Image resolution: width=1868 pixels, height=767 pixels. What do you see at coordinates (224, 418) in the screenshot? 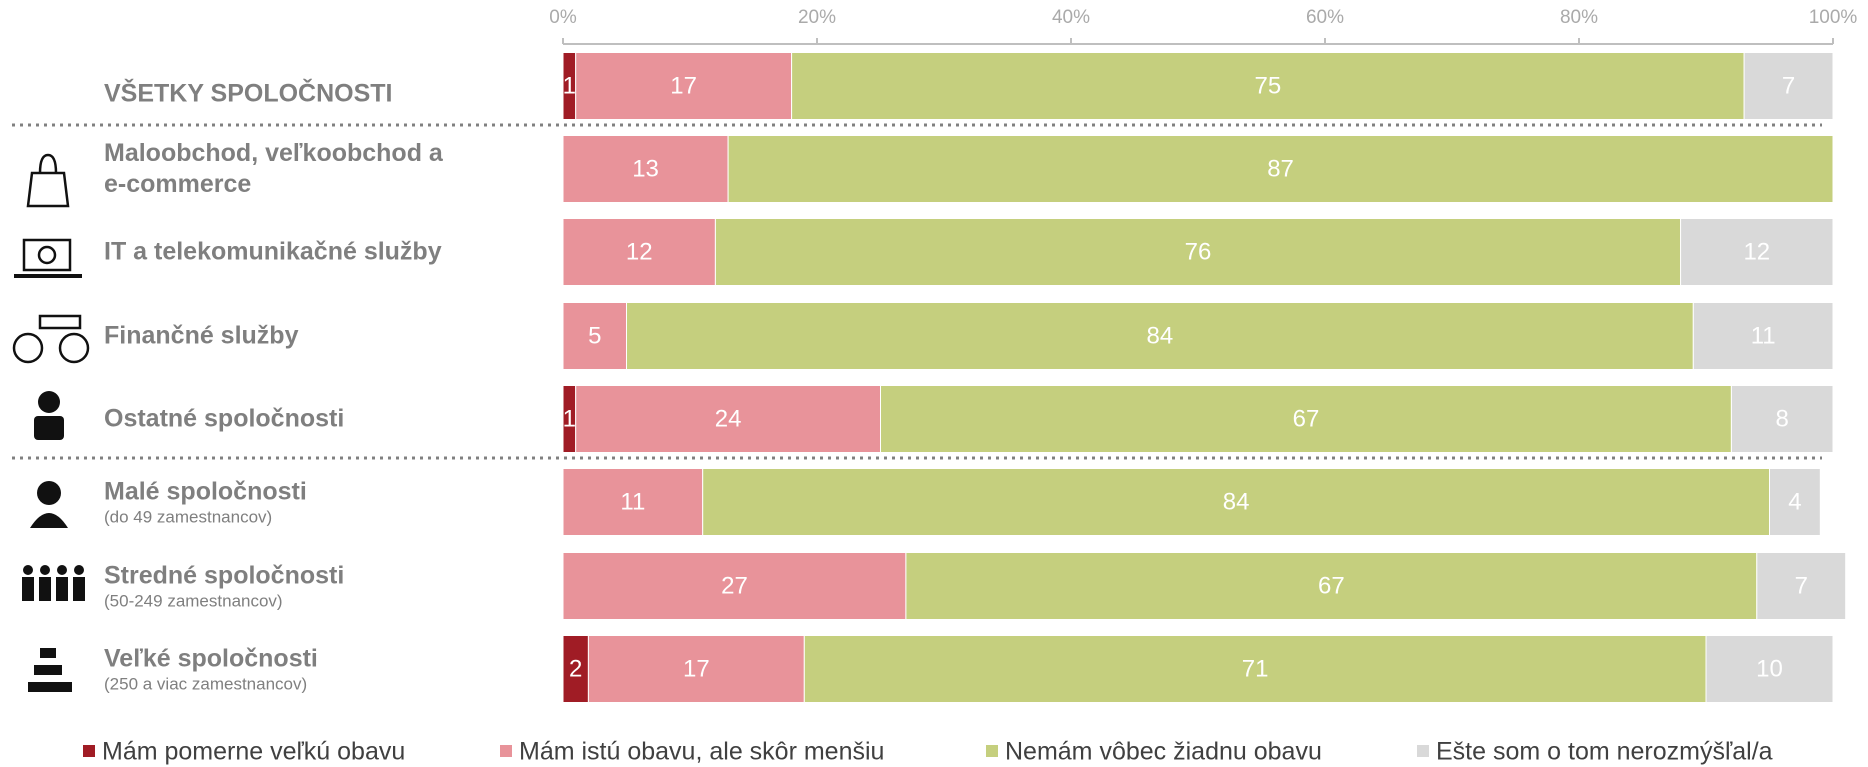
I see `category-name: Ostatné spoločnosti` at bounding box center [224, 418].